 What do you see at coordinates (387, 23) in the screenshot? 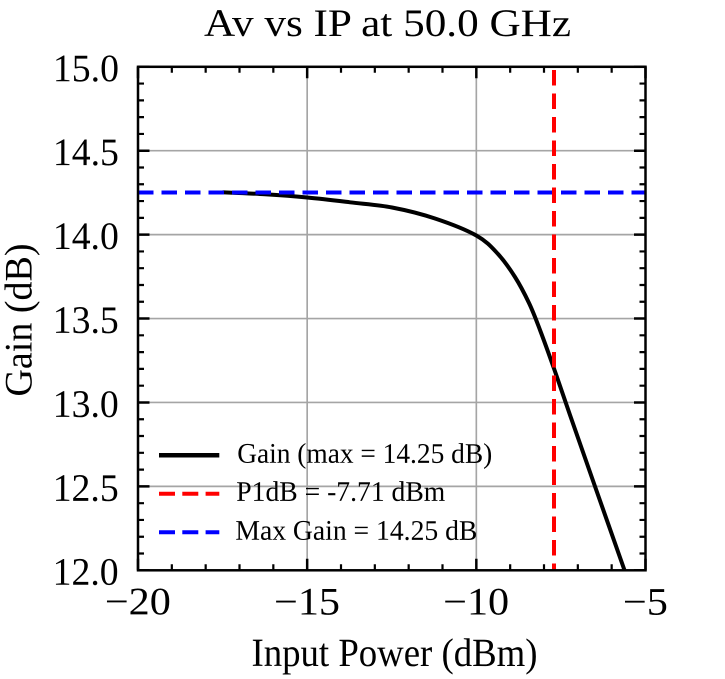
I see `svg-text: Av vs IP at 50.0 GHz` at bounding box center [387, 23].